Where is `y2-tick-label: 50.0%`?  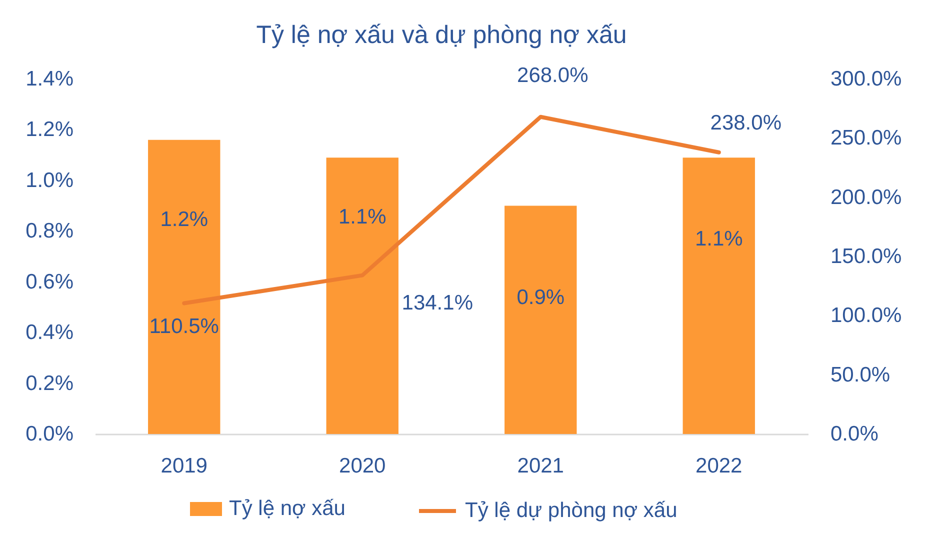 y2-tick-label: 50.0% is located at coordinates (860, 374).